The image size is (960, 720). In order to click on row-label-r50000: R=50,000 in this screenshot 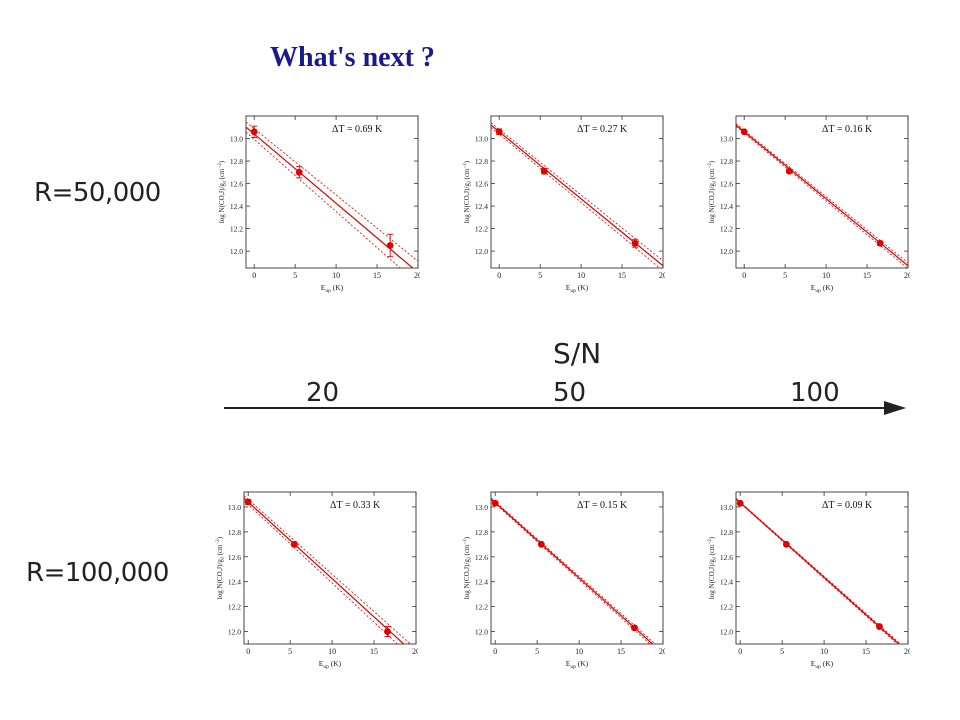, I will do `click(97, 193)`.